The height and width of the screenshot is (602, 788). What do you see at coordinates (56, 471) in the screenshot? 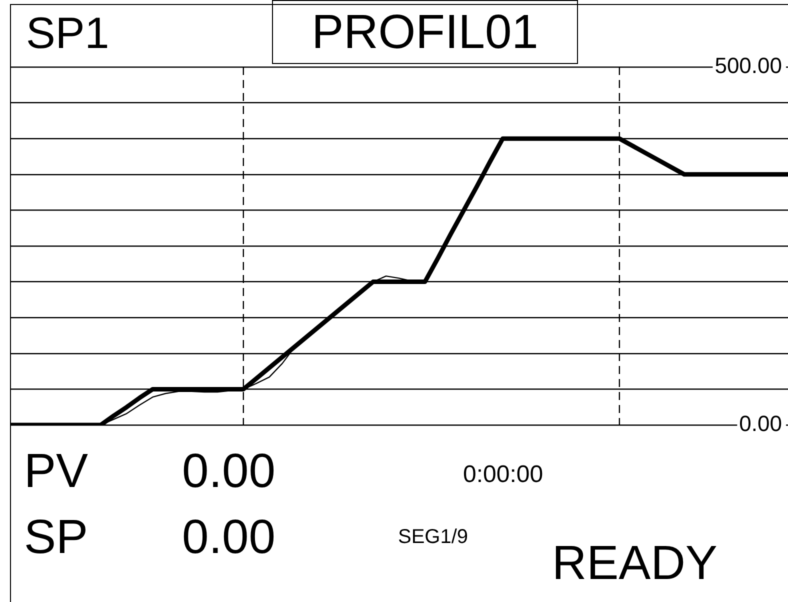
I see `text: PV` at bounding box center [56, 471].